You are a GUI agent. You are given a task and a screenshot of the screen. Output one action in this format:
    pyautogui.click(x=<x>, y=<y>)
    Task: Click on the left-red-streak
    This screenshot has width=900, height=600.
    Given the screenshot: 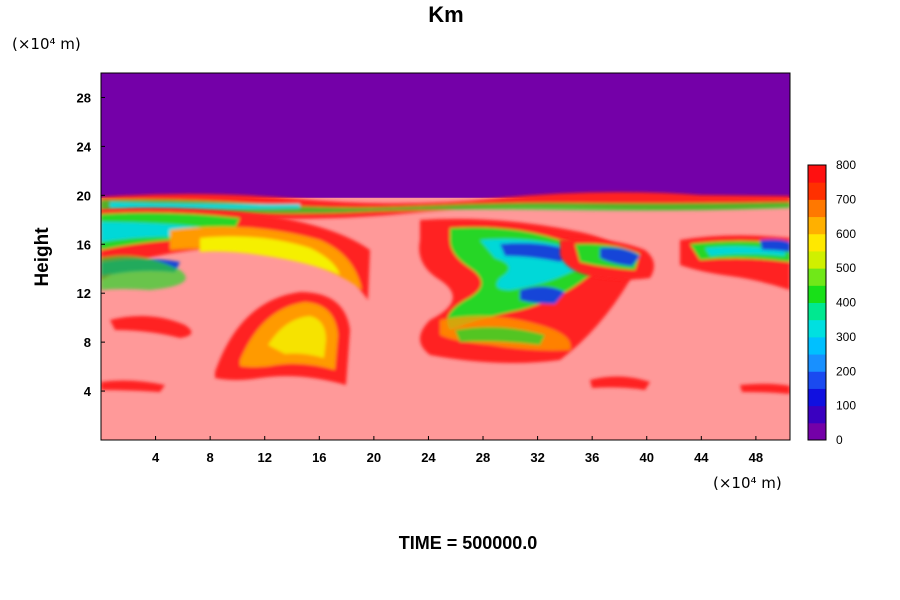 What is the action you would take?
    pyautogui.click(x=151, y=327)
    